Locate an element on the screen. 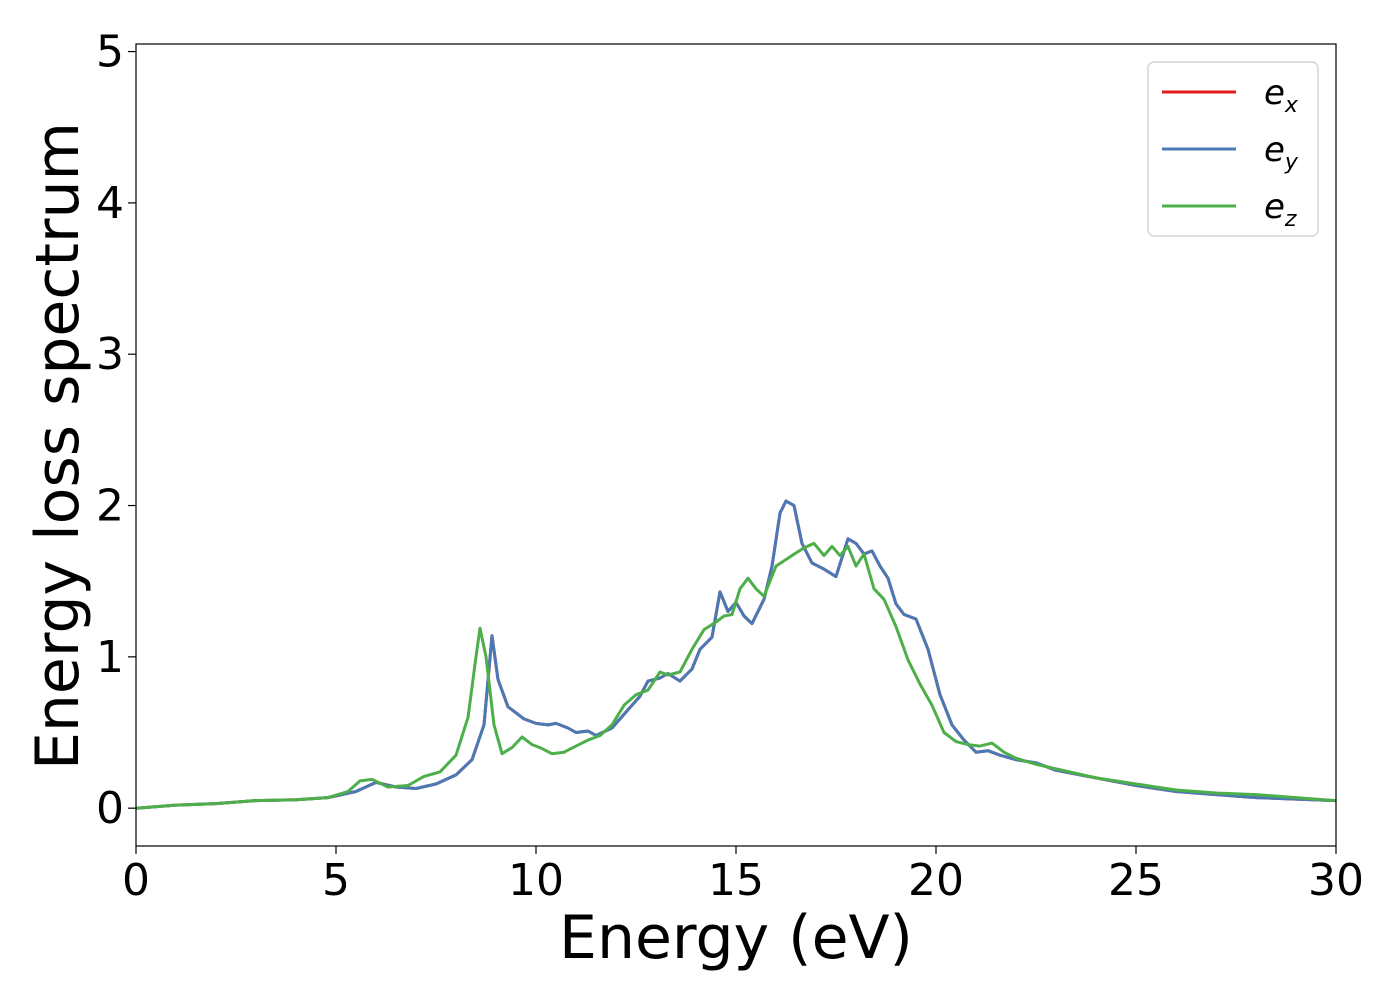 Image resolution: width=1400 pixels, height=1000 pixels. x-tick-label: 20 is located at coordinates (936, 880).